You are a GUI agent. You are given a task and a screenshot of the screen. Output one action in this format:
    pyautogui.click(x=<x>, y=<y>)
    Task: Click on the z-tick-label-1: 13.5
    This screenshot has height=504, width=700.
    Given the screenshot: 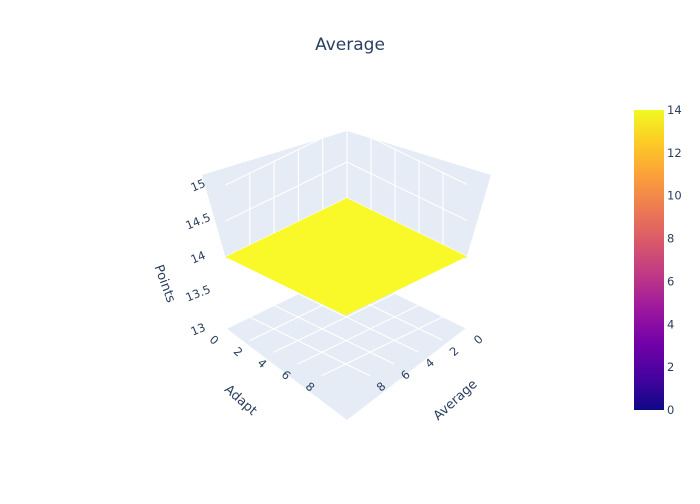 What is the action you would take?
    pyautogui.click(x=198, y=293)
    